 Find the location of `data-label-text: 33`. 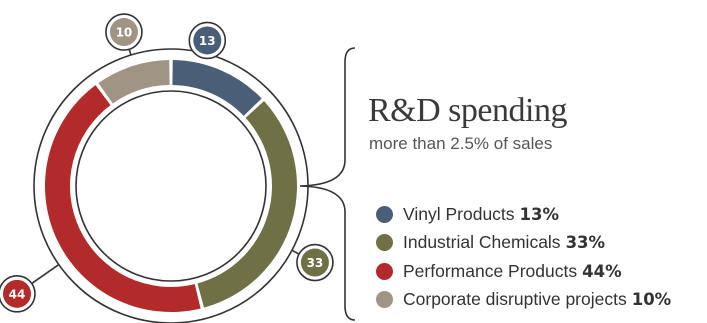

data-label-text: 33 is located at coordinates (315, 263).